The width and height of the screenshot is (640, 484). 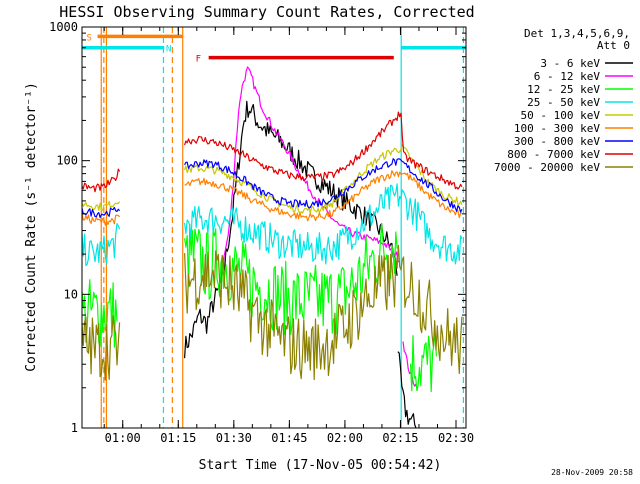 I want to click on legend-label-1: 6 - 12 keV, so click(x=567, y=76).